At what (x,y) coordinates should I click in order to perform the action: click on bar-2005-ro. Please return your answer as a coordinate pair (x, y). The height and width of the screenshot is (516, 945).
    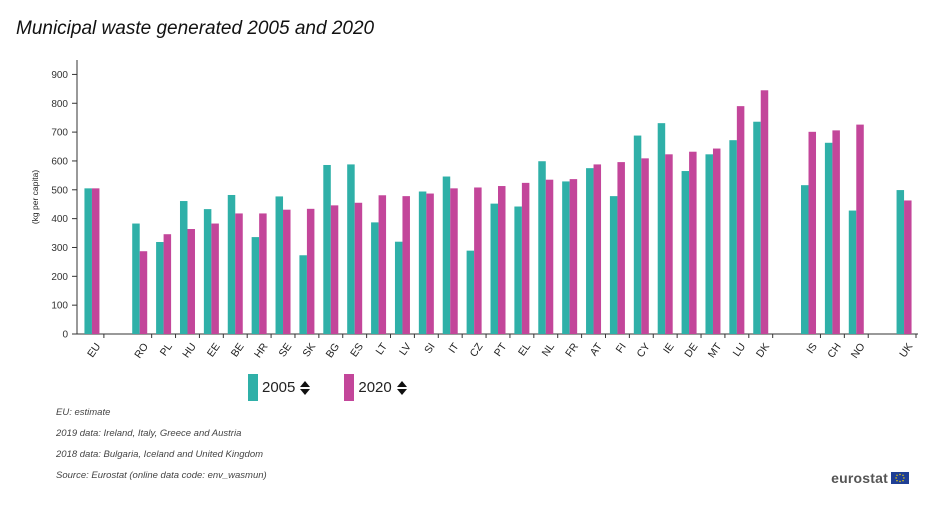
    Looking at the image, I should click on (136, 278).